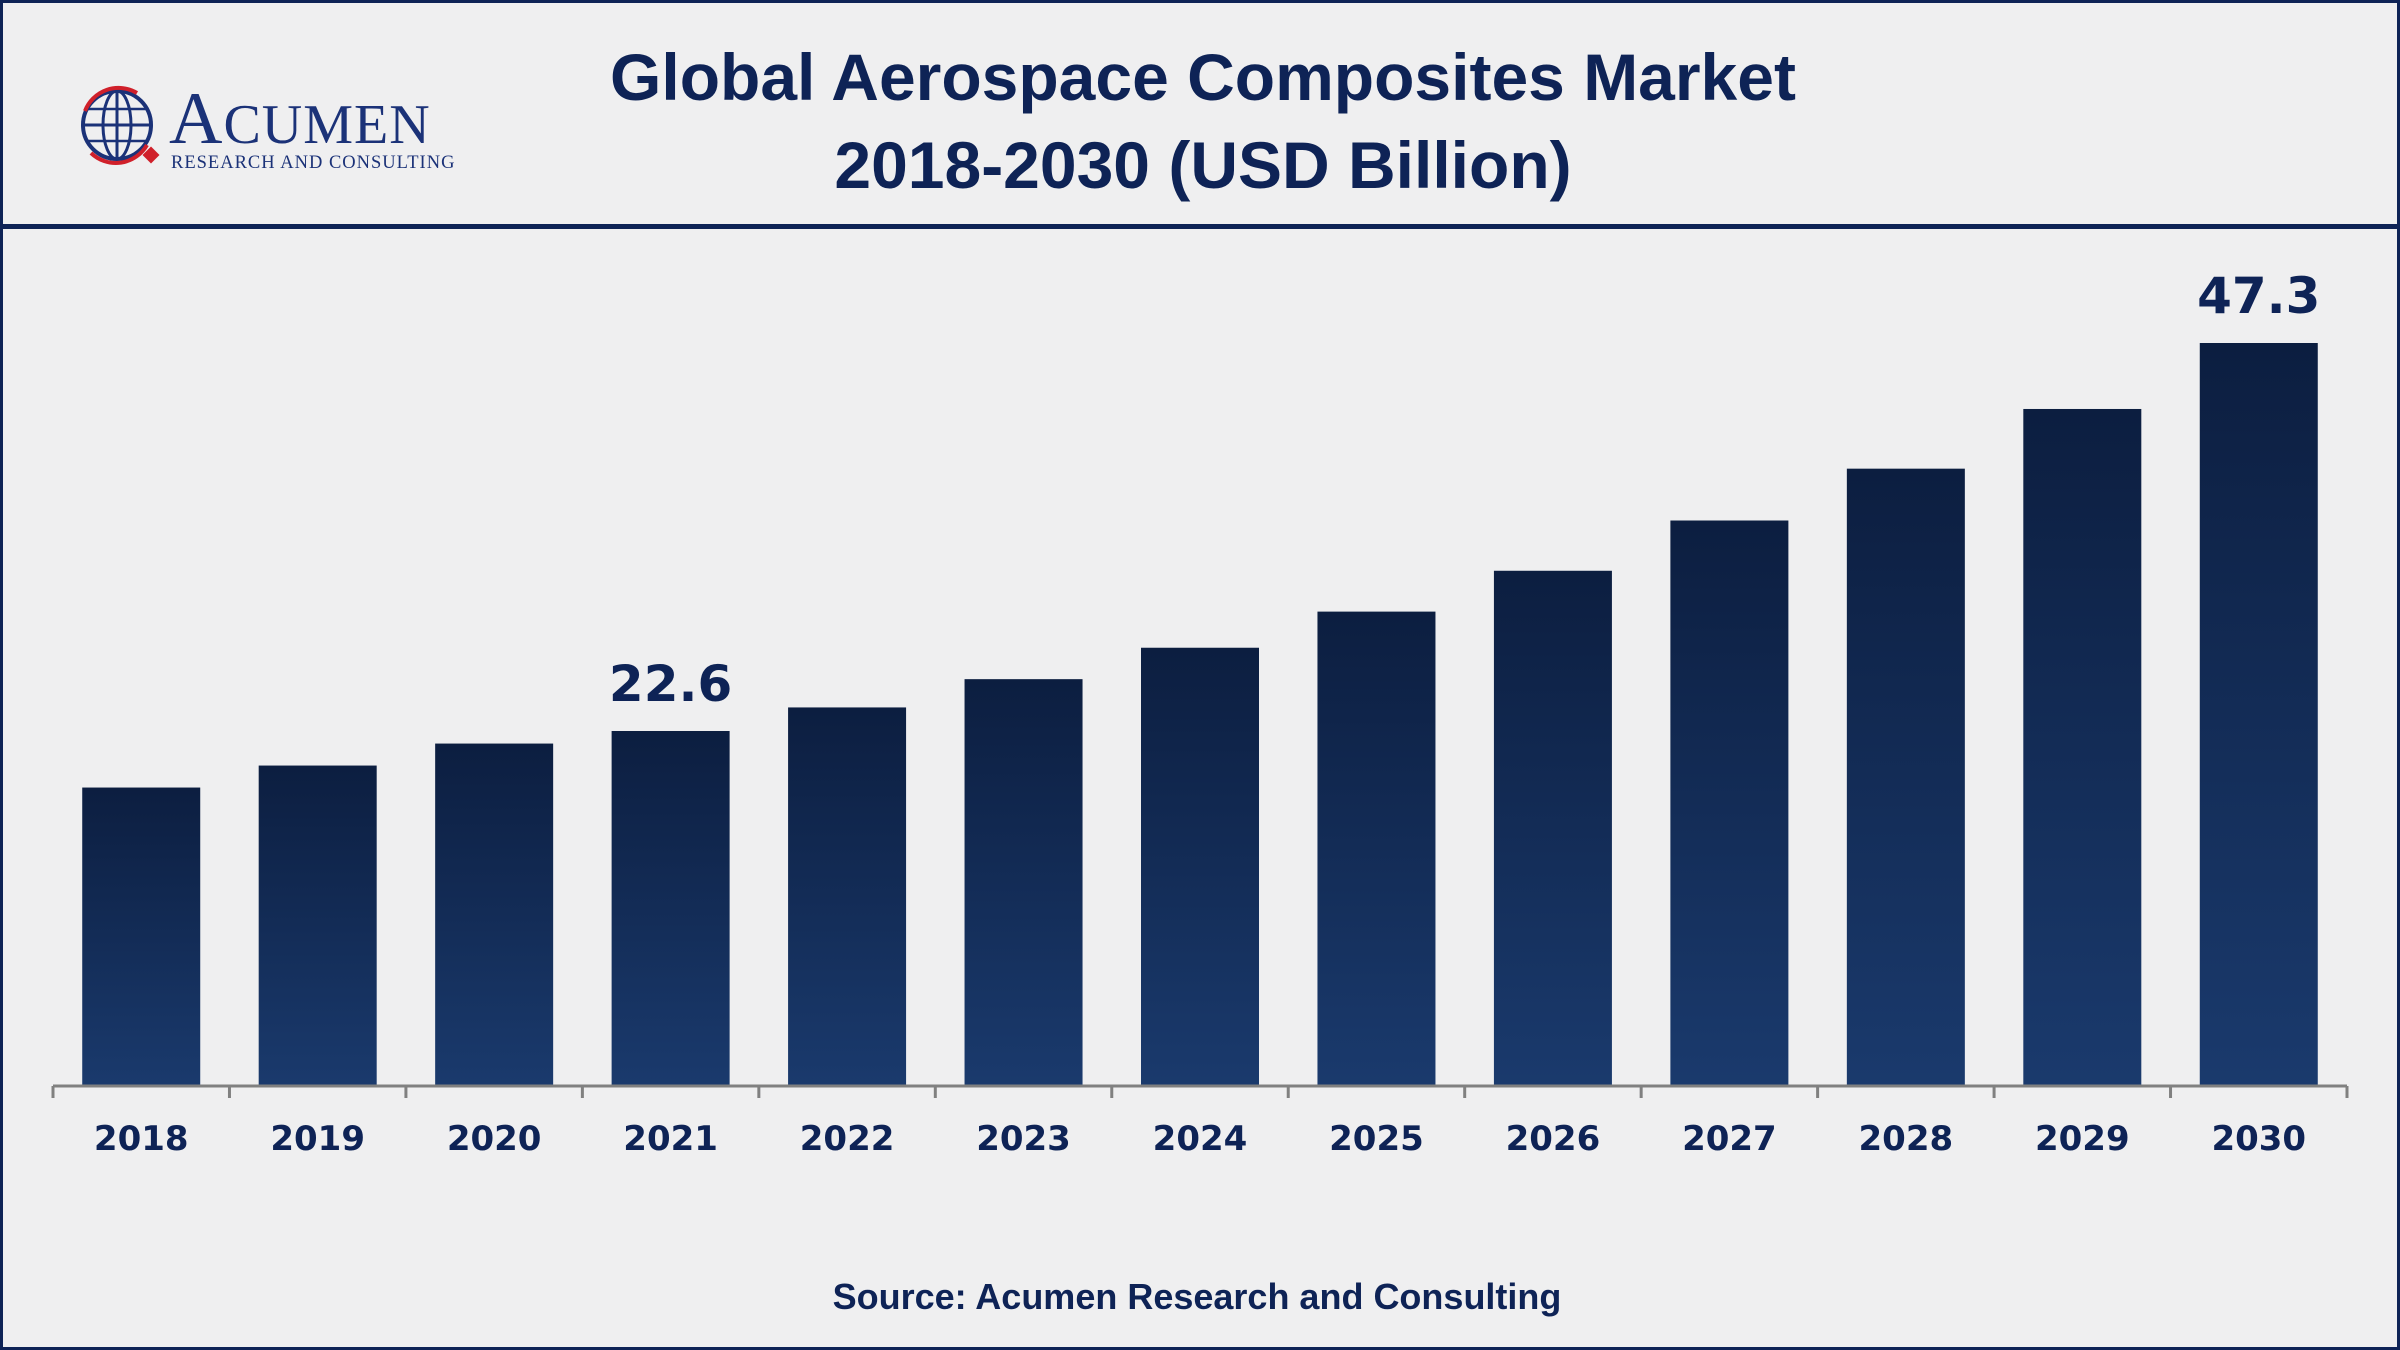  I want to click on bar-2026, so click(1552, 828).